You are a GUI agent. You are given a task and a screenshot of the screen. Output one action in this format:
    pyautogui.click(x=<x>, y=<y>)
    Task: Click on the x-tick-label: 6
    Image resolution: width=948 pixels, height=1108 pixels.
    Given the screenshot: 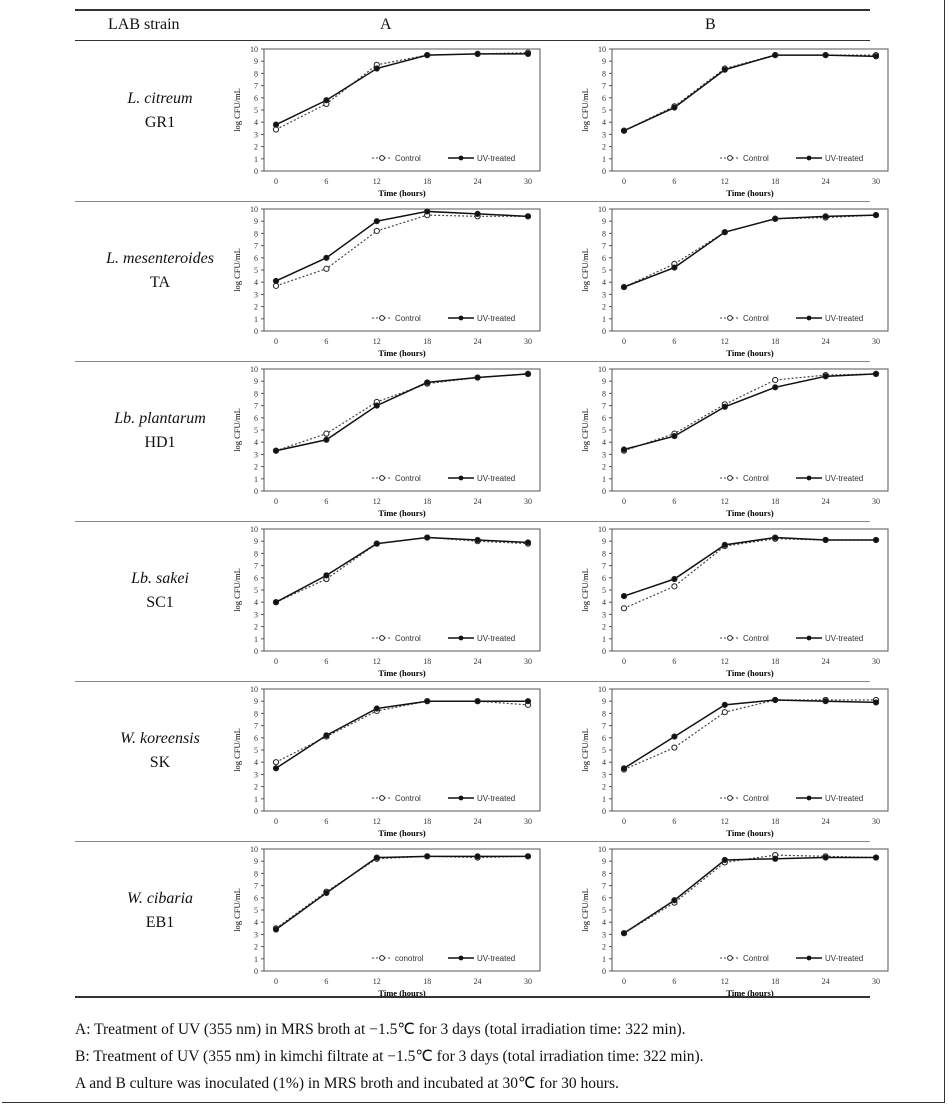 What is the action you would take?
    pyautogui.click(x=326, y=821)
    